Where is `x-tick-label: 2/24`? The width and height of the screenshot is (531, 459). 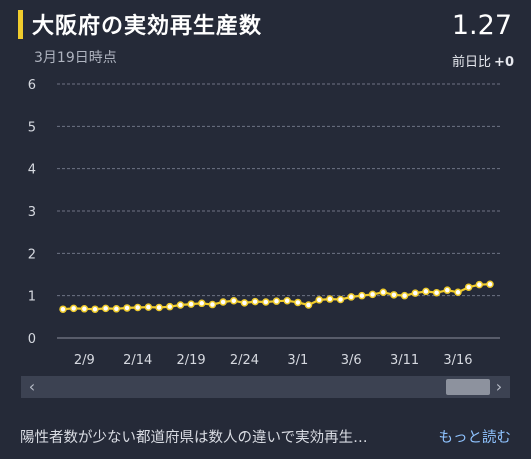 x-tick-label: 2/24 is located at coordinates (244, 360).